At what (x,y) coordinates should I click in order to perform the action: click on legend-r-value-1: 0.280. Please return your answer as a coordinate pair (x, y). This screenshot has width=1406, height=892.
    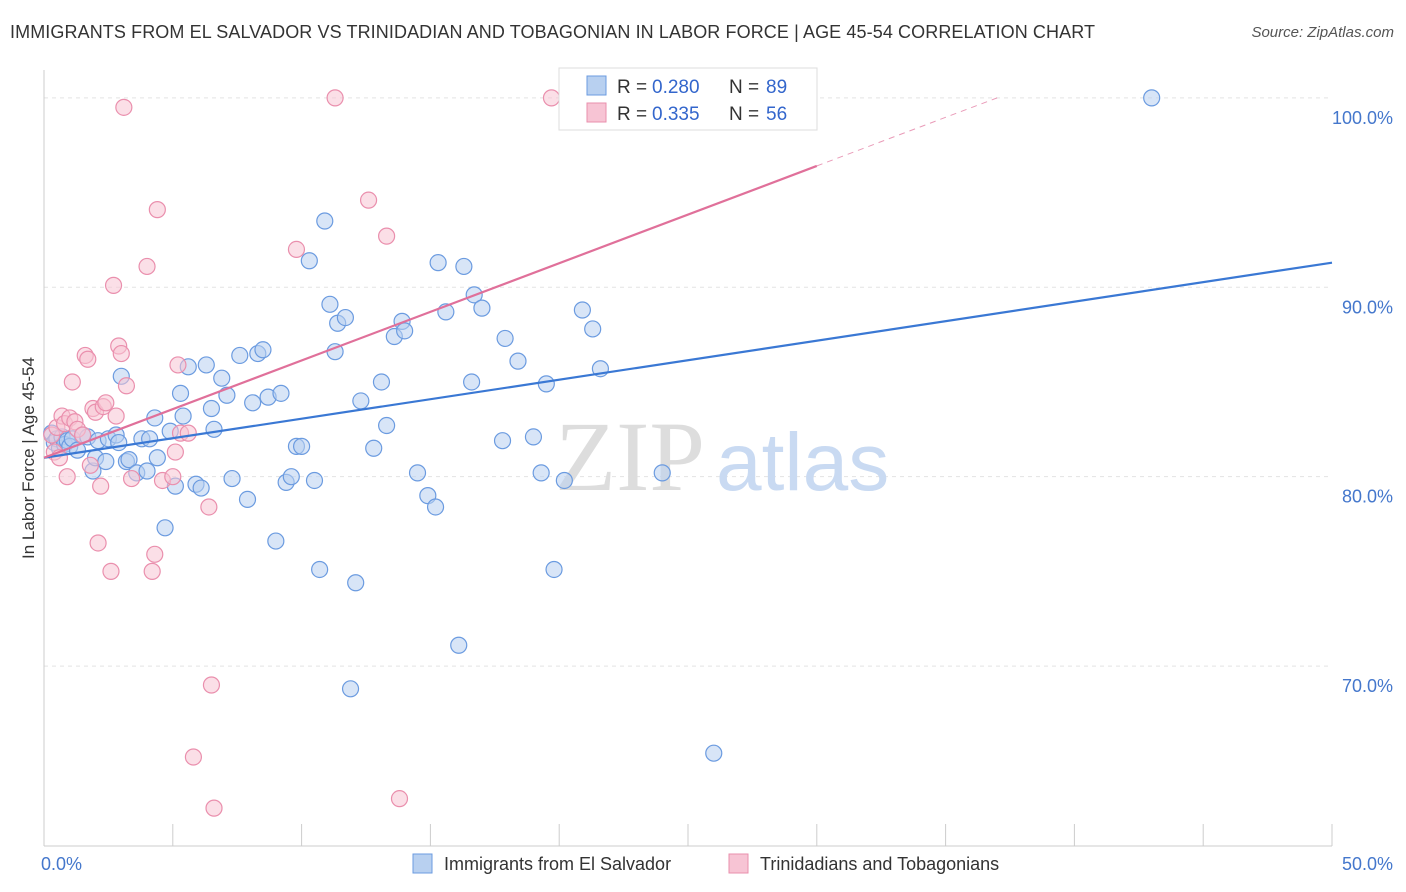
    Looking at the image, I should click on (676, 87).